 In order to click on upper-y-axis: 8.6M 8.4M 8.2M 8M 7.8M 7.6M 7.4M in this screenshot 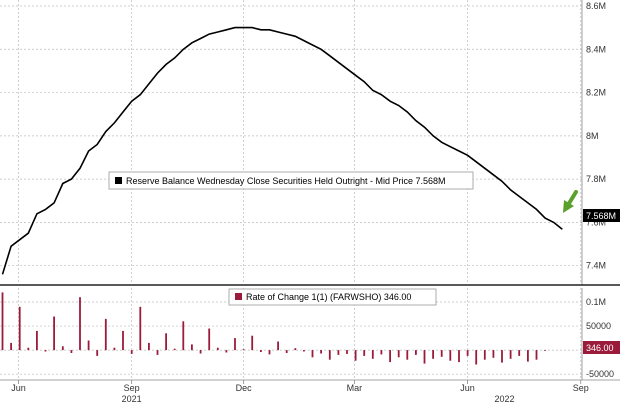, I will do `click(596, 136)`.